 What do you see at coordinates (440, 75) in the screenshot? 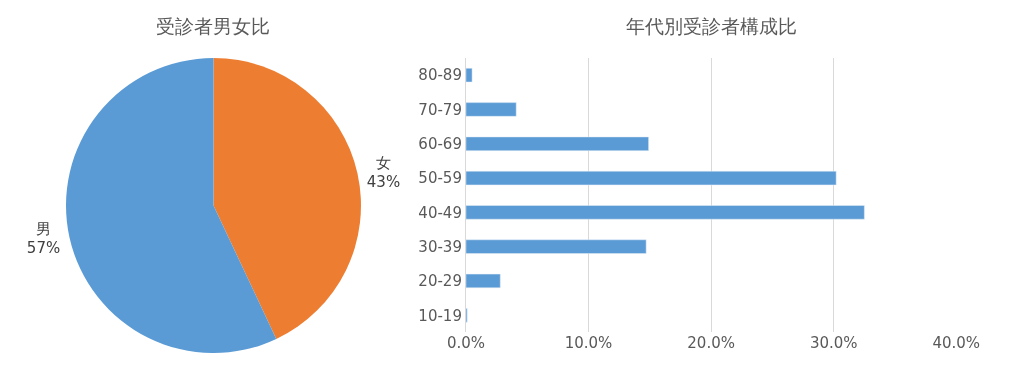
I see `y-tick-label: 80-89` at bounding box center [440, 75].